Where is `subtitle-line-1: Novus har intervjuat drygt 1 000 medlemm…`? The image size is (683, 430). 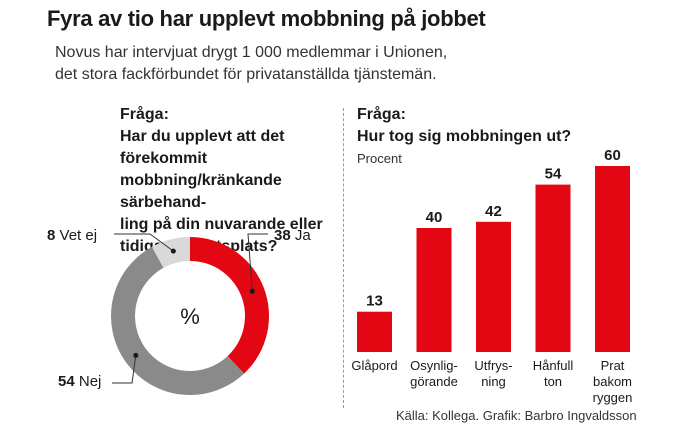 subtitle-line-1: Novus har intervjuat drygt 1 000 medlemm… is located at coordinates (251, 52).